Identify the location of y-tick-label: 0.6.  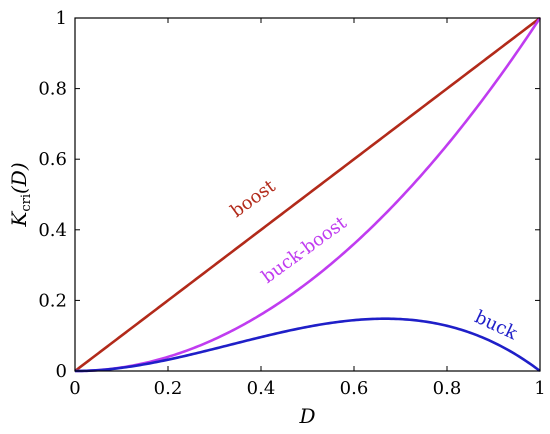
(52, 159).